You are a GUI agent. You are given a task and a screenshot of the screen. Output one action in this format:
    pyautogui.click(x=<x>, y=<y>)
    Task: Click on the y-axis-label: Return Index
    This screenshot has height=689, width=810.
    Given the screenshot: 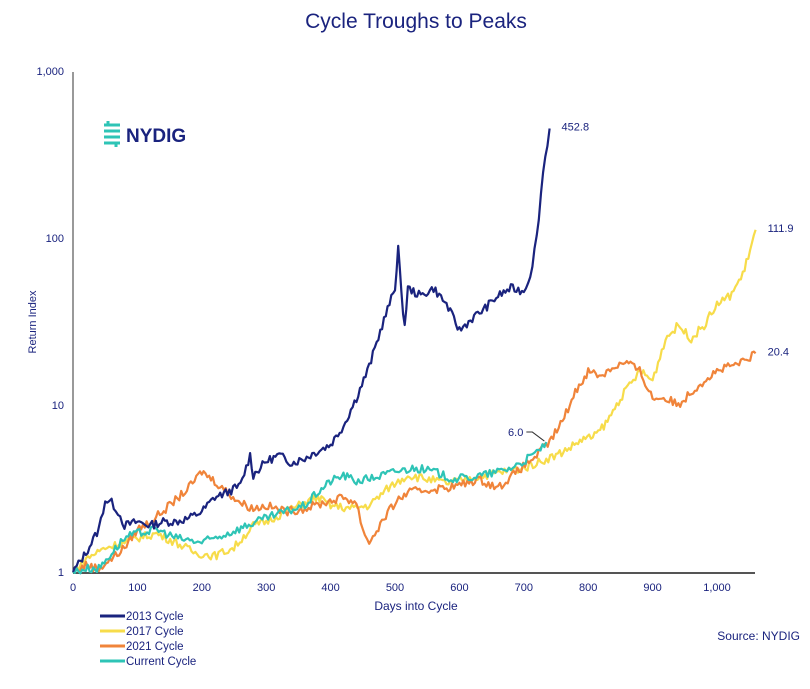 What is the action you would take?
    pyautogui.click(x=33, y=321)
    